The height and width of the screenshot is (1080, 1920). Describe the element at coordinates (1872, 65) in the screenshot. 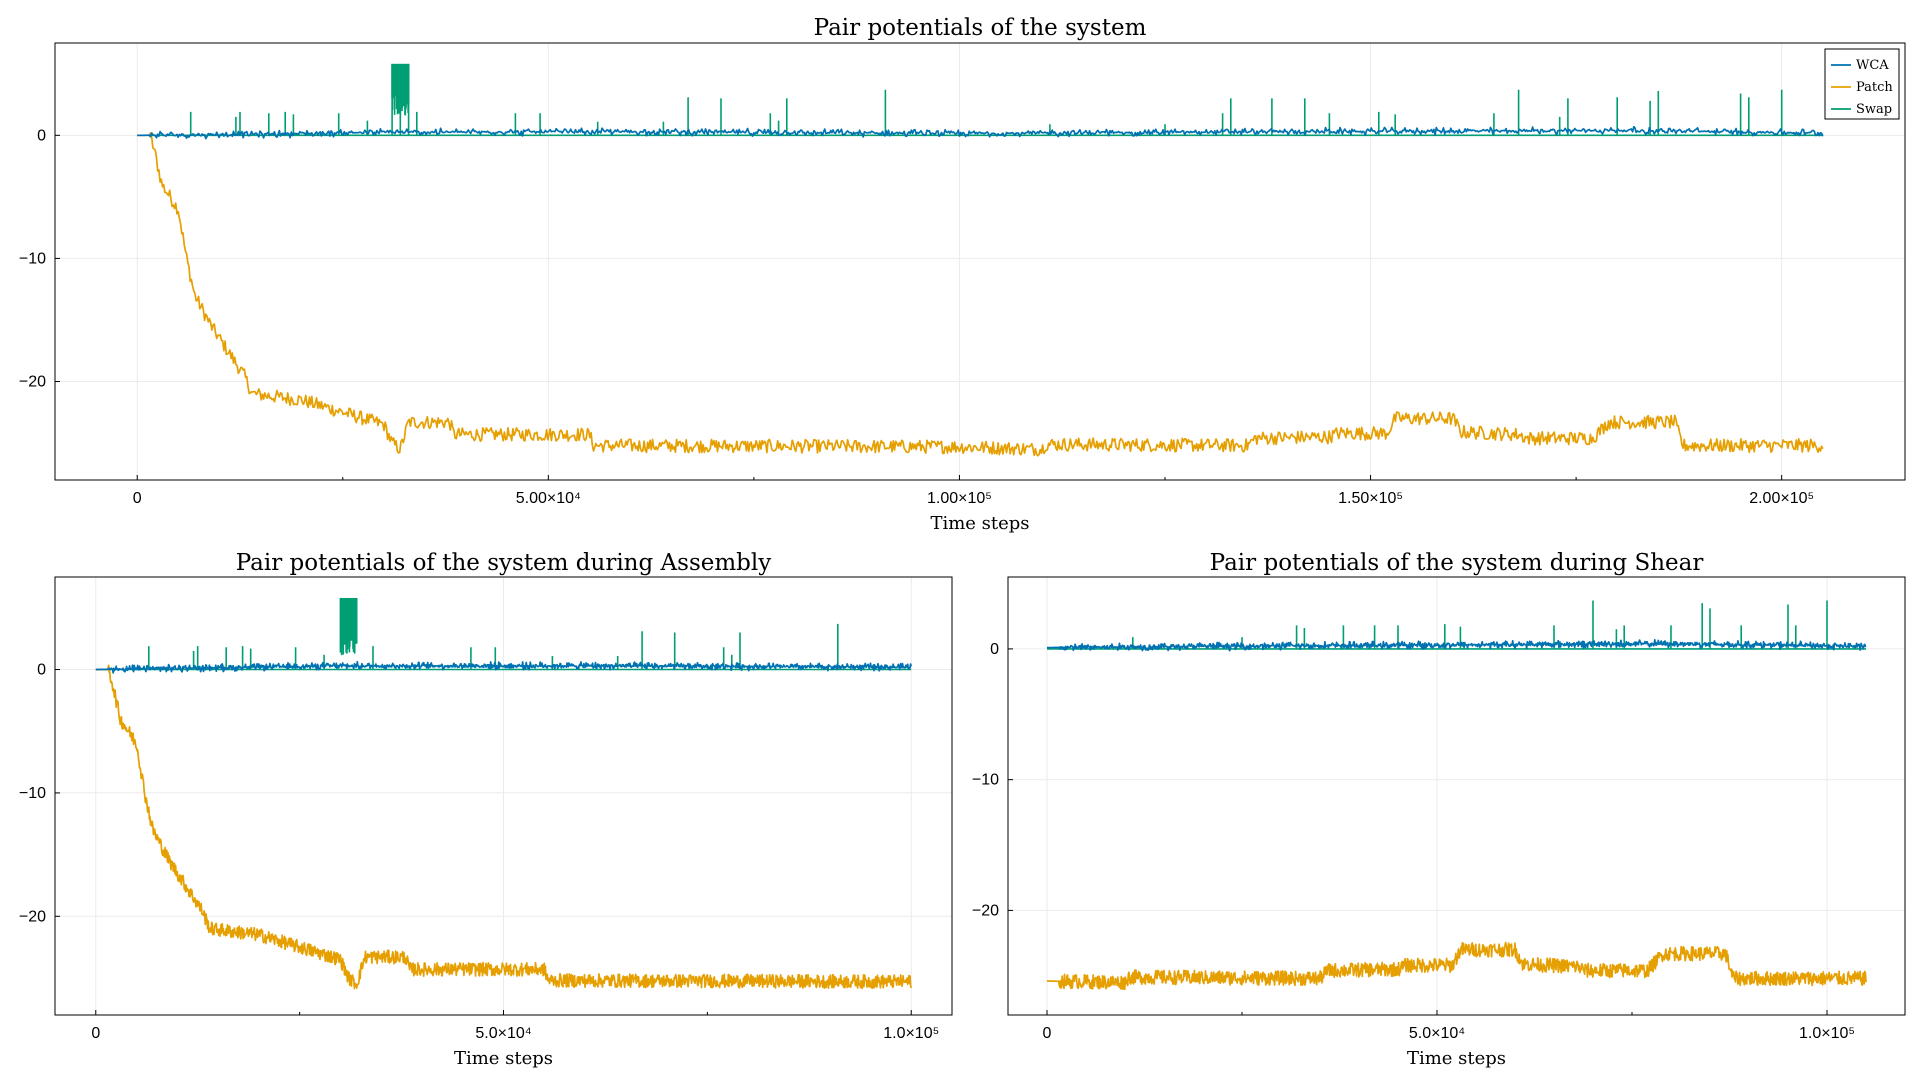

I see `legend-label-wca: WCA` at that location.